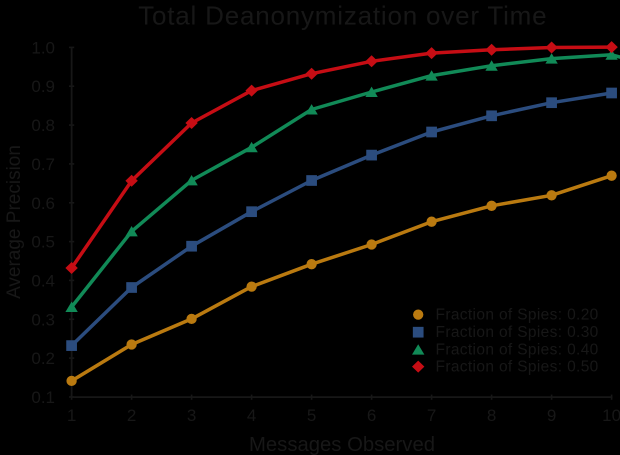 This screenshot has height=455, width=620. I want to click on svg-text: 2, so click(131, 415).